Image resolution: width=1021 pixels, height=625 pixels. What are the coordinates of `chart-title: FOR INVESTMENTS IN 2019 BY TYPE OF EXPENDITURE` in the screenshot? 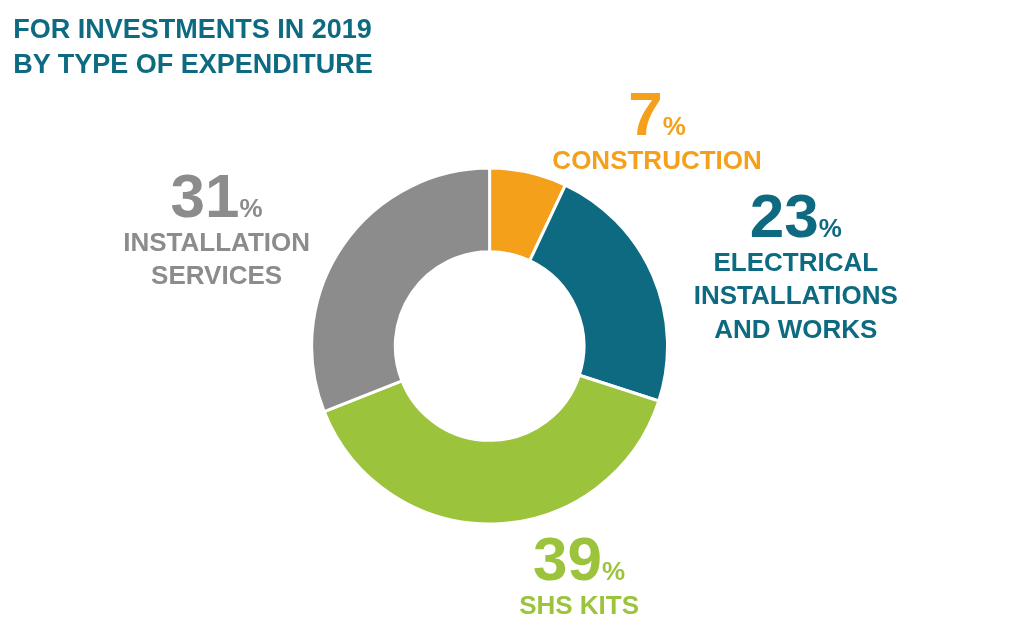 It's located at (193, 46).